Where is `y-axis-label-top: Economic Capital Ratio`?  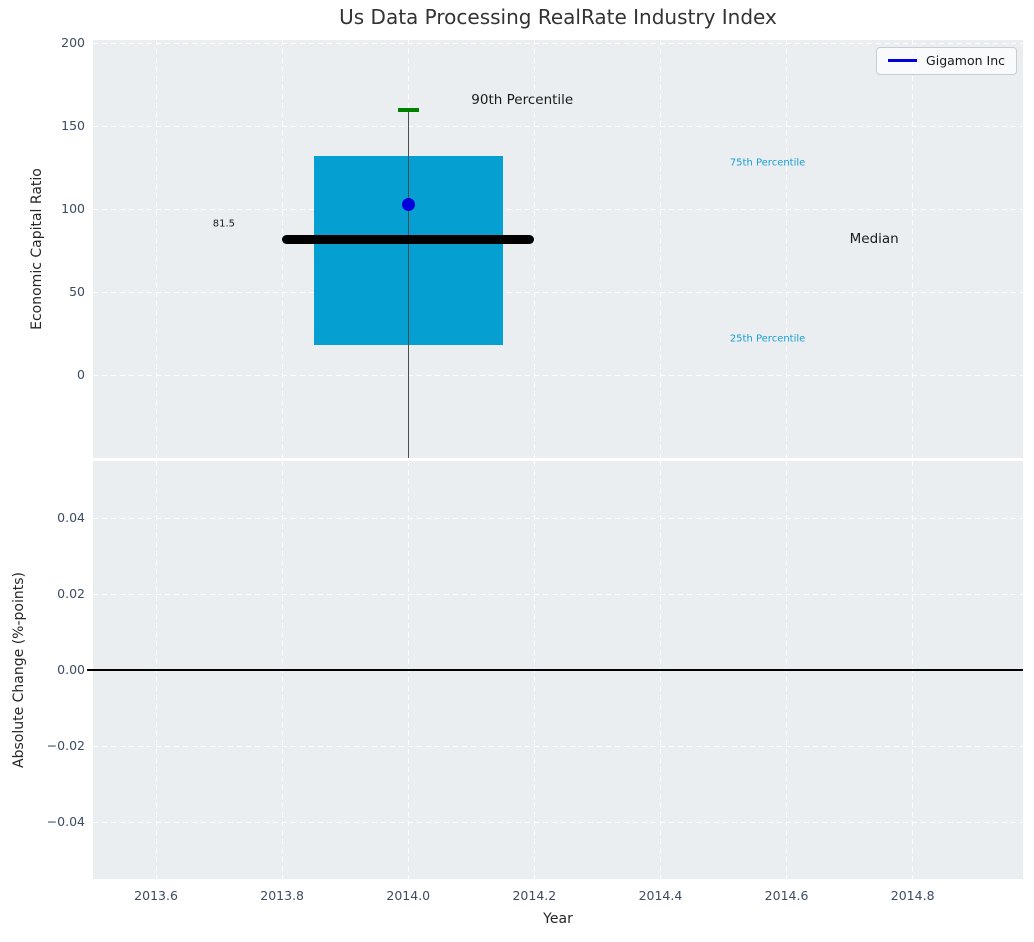
y-axis-label-top: Economic Capital Ratio is located at coordinates (37, 249).